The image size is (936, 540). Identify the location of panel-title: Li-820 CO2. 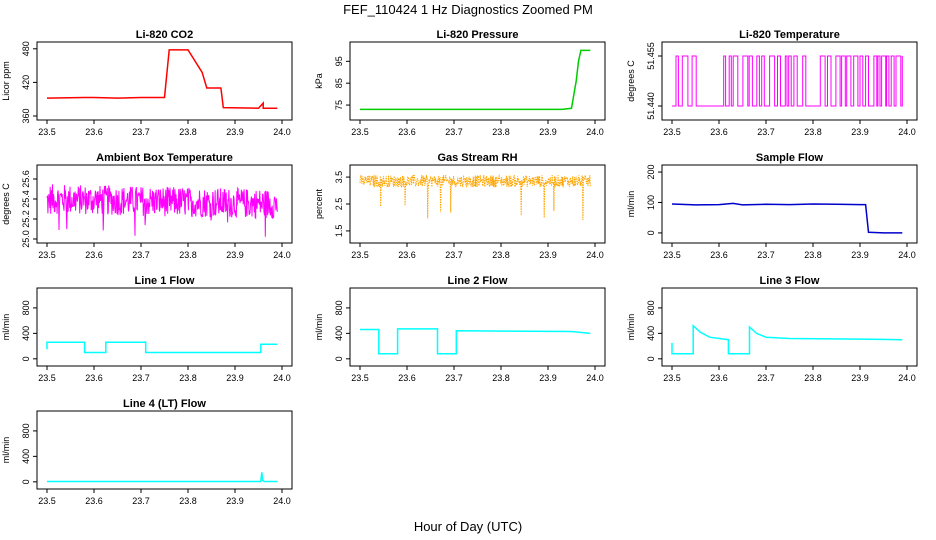
(164, 35).